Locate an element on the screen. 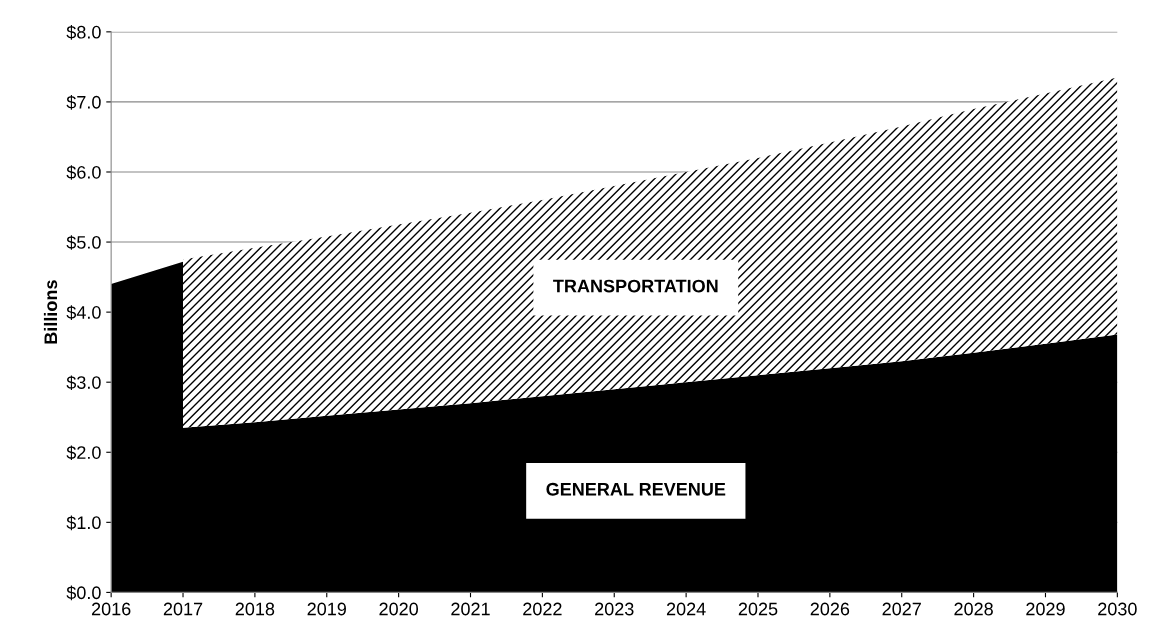 The image size is (1170, 637). y-axis-title: Billions is located at coordinates (50, 312).